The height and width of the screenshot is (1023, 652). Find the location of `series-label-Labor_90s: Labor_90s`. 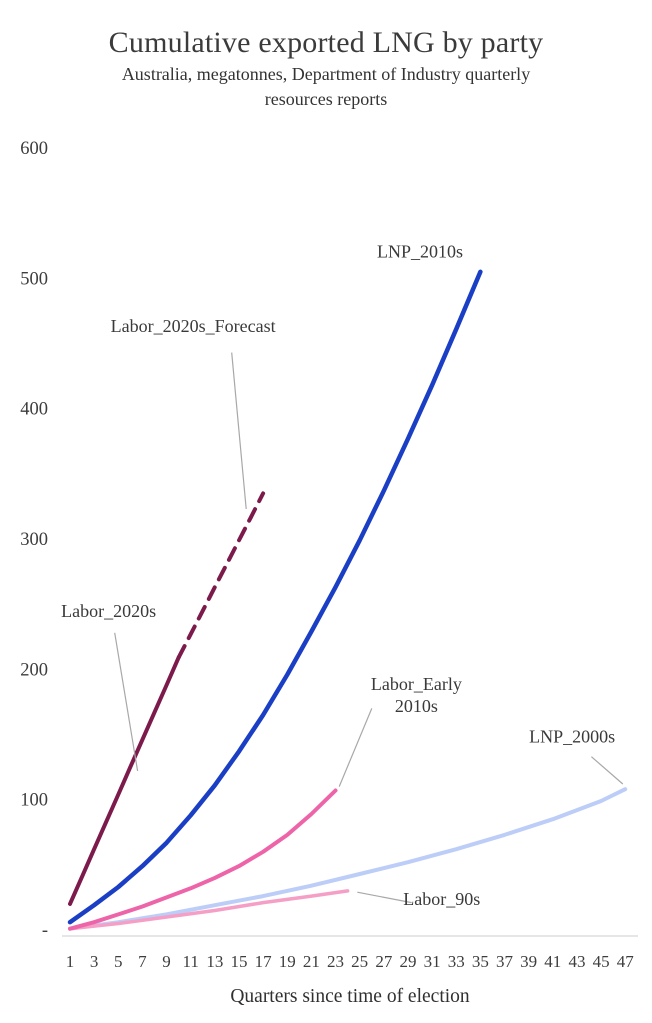

series-label-Labor_90s: Labor_90s is located at coordinates (441, 899).